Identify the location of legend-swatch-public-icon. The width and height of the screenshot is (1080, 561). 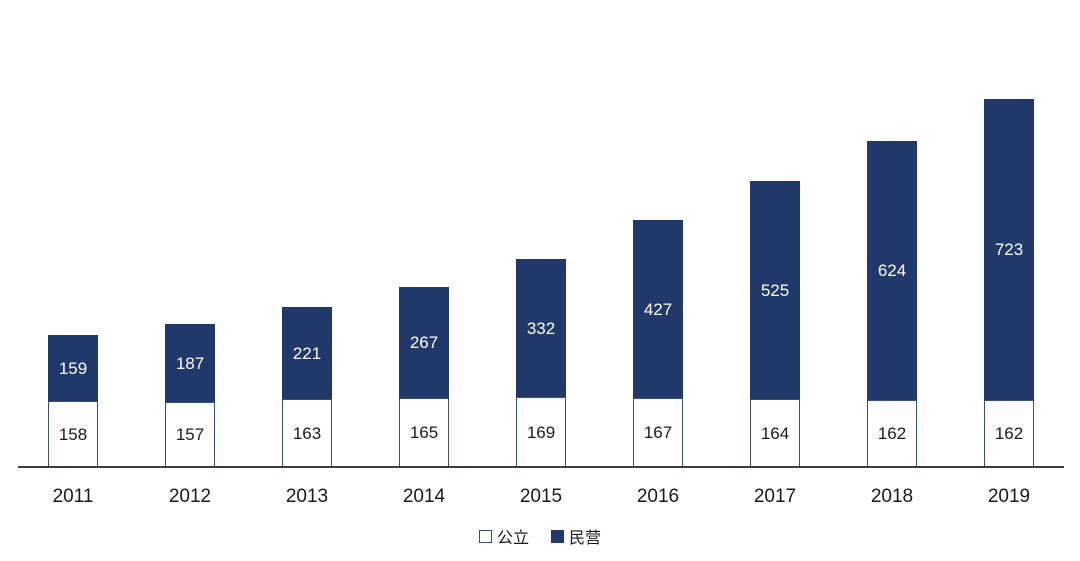
(485, 536).